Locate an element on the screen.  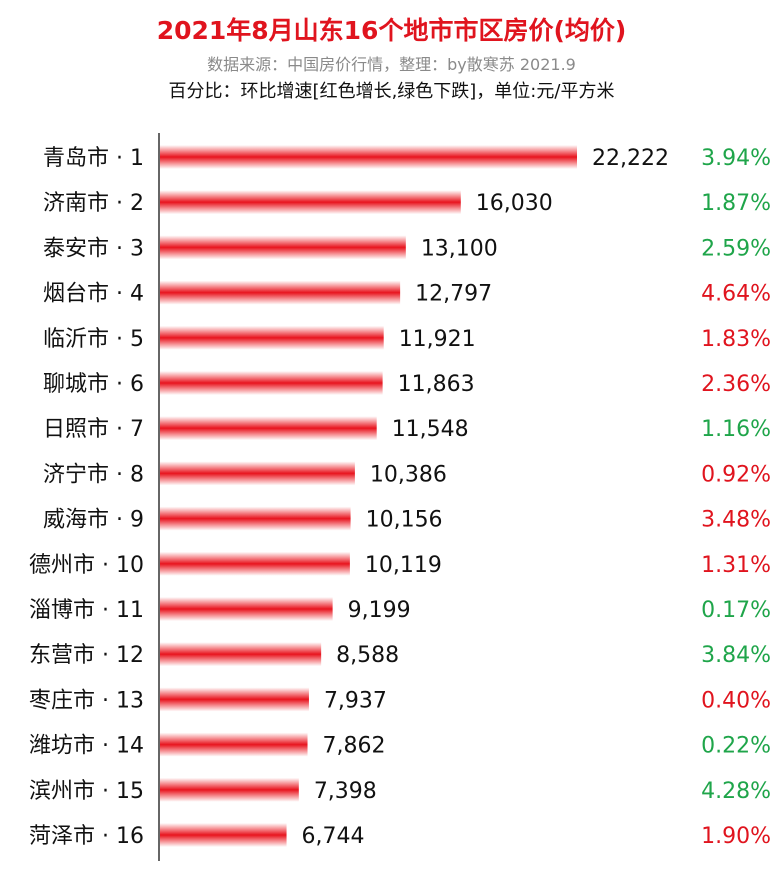
category-label: 烟台市 · 4 is located at coordinates (93, 294).